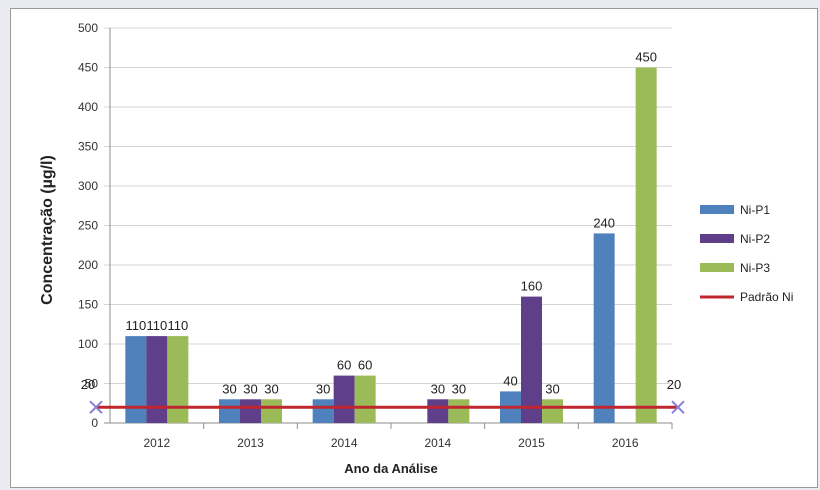 Image resolution: width=820 pixels, height=490 pixels. What do you see at coordinates (88, 186) in the screenshot?
I see `y-tick-label: 300` at bounding box center [88, 186].